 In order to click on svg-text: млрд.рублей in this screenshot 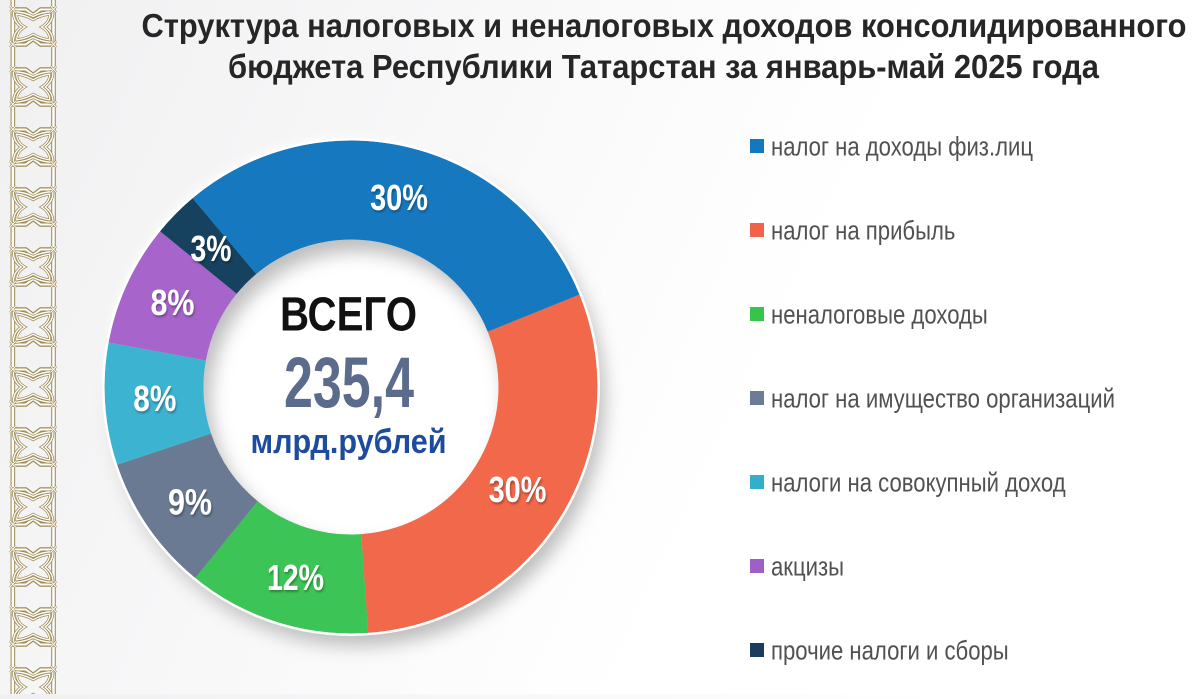, I will do `click(349, 442)`.